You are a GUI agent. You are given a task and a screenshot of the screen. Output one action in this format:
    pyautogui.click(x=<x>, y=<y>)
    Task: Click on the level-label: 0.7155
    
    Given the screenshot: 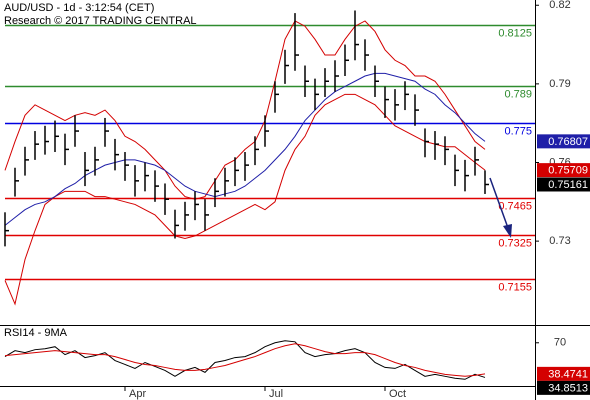 What is the action you would take?
    pyautogui.click(x=515, y=287)
    